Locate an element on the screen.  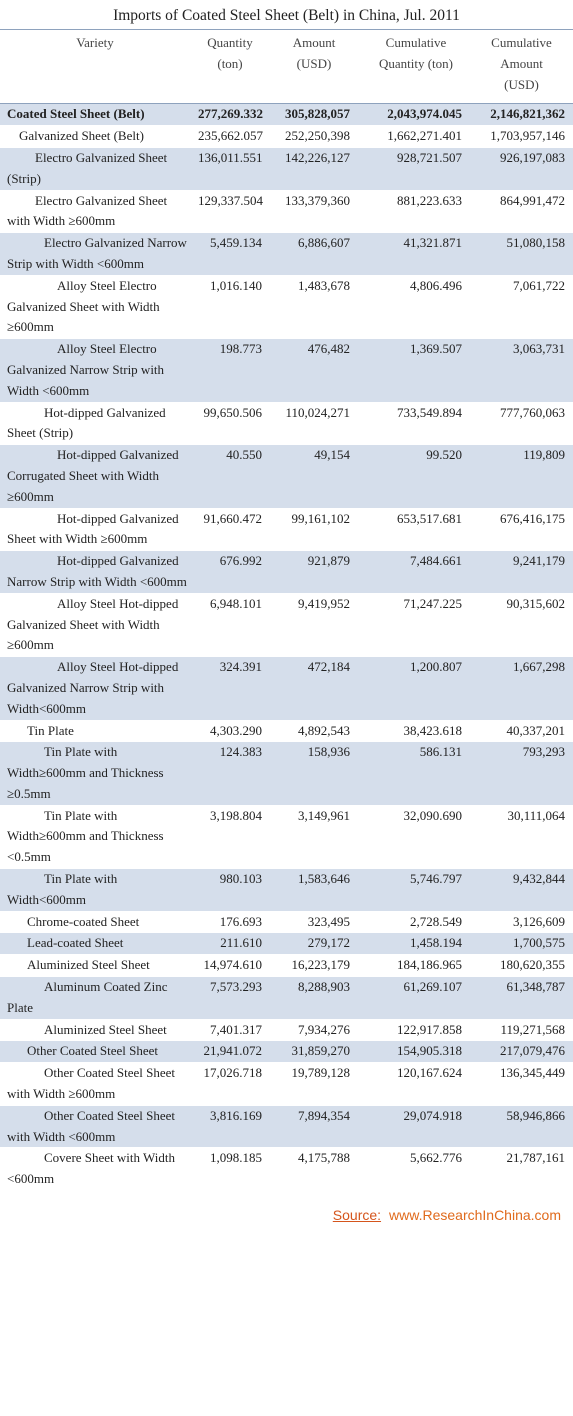
number-cell: 133,379,360 is located at coordinates (317, 200).